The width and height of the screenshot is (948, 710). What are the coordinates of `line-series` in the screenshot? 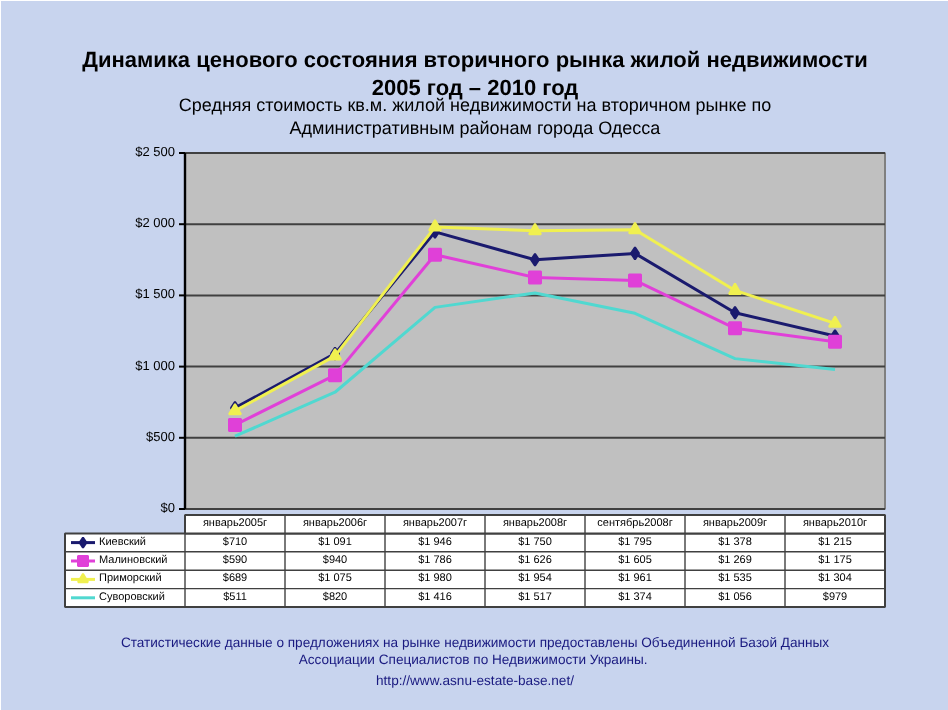 It's located at (535, 364).